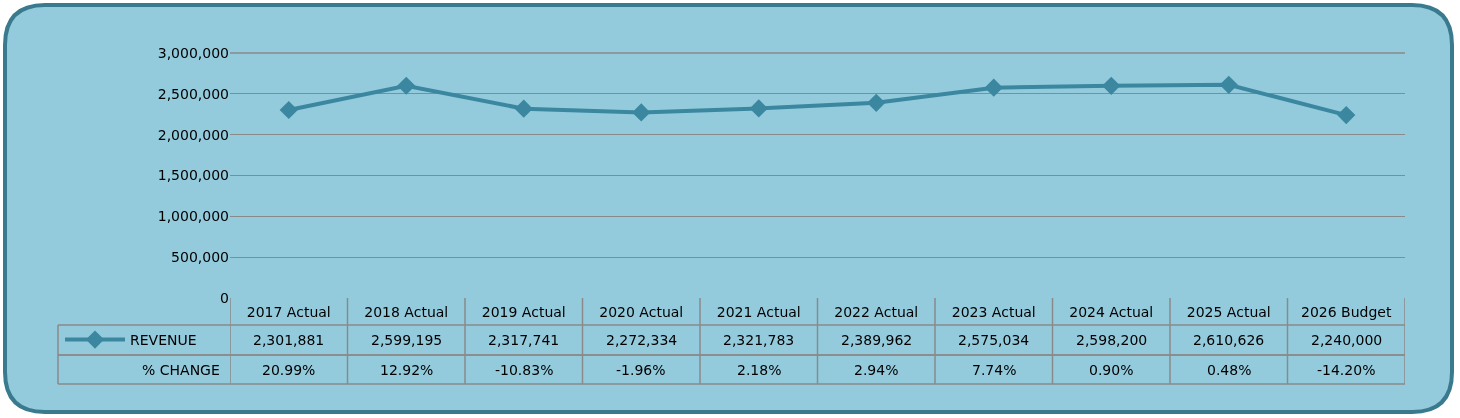 The image size is (1460, 418). Describe the element at coordinates (1112, 340) in the screenshot. I see `data-label: 2,598,200` at that location.